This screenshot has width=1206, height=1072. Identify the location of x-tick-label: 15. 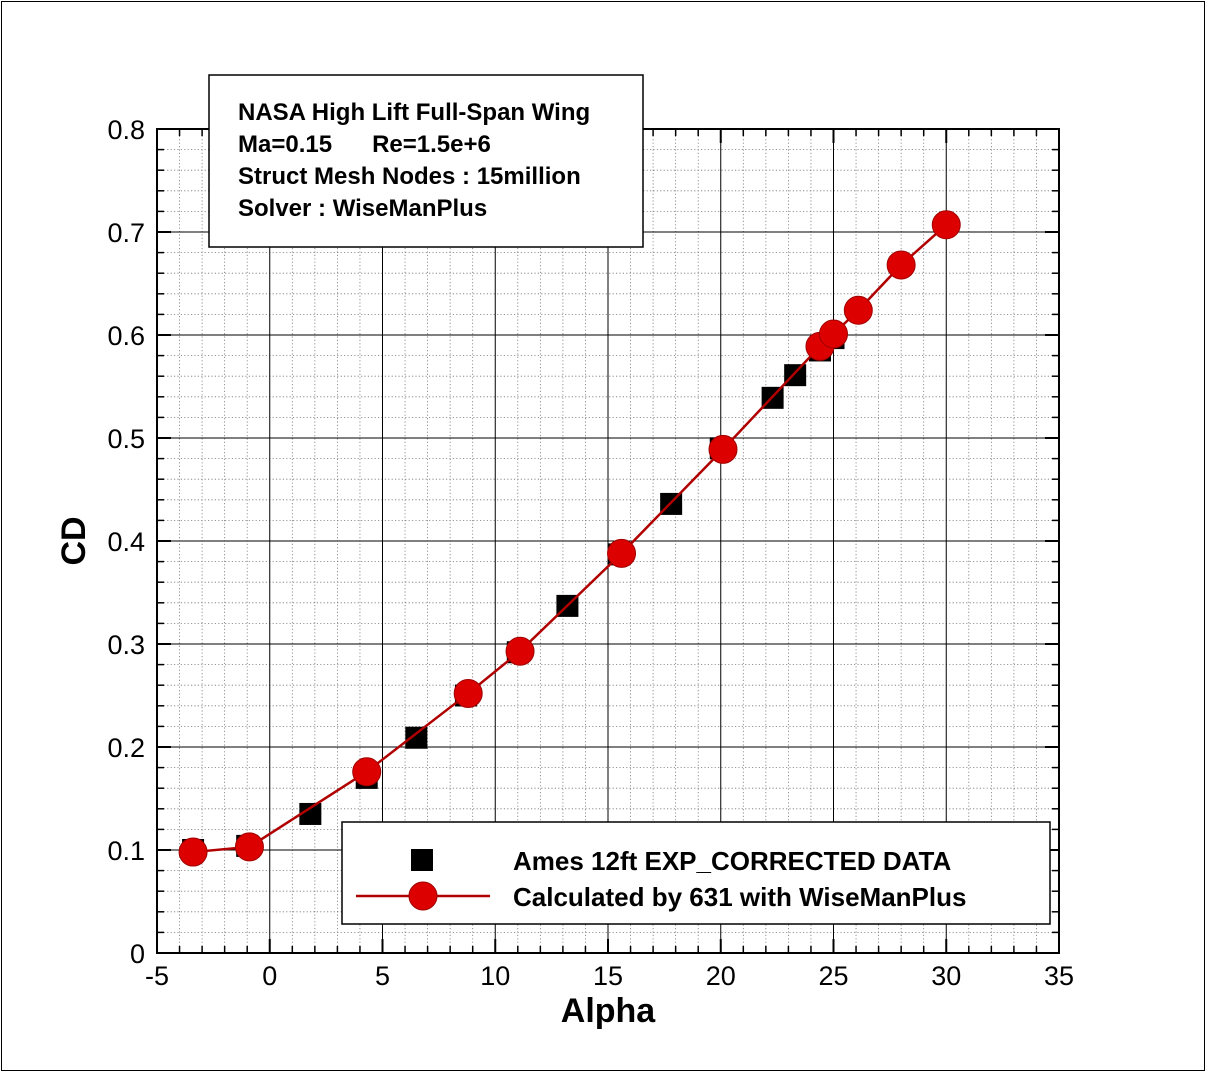
(608, 976).